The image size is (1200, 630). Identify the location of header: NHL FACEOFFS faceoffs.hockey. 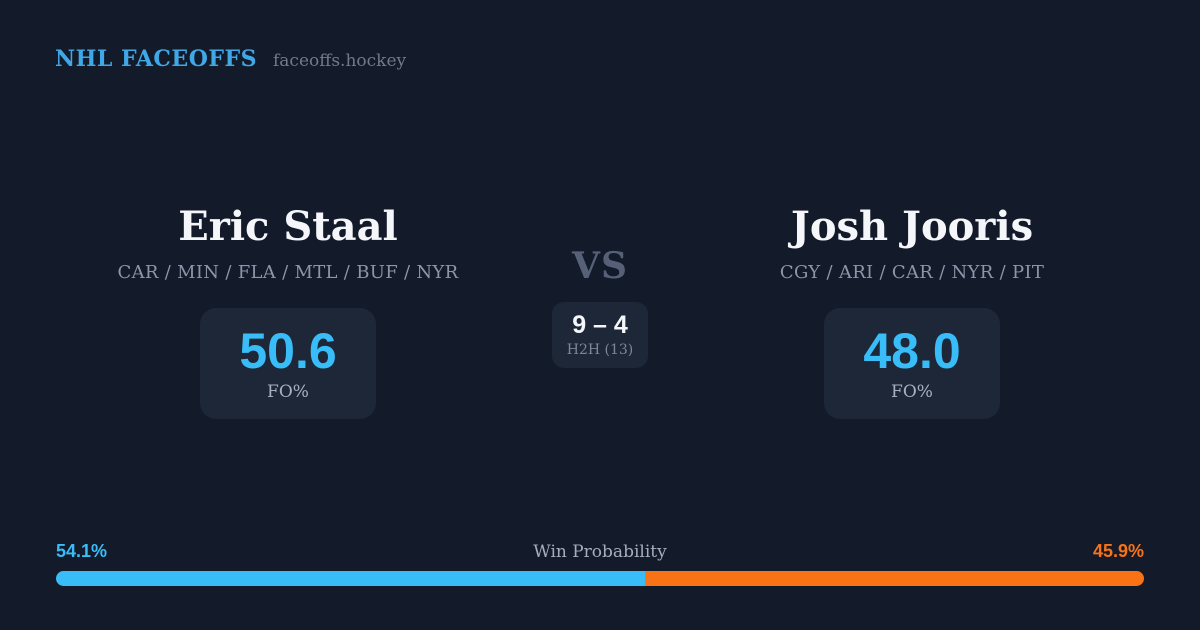
(230, 59).